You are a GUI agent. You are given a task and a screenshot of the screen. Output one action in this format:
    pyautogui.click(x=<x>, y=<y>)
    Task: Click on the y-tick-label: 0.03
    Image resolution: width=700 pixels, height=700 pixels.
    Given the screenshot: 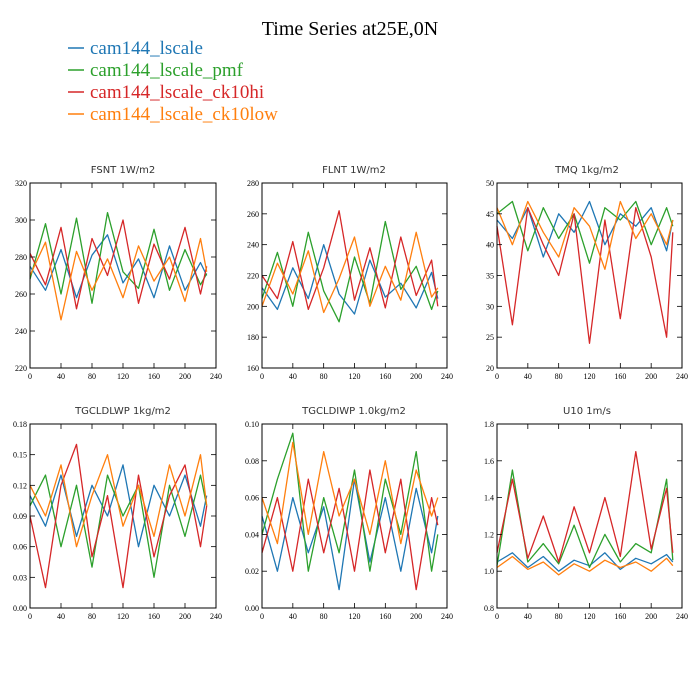 What is the action you would take?
    pyautogui.click(x=20, y=577)
    